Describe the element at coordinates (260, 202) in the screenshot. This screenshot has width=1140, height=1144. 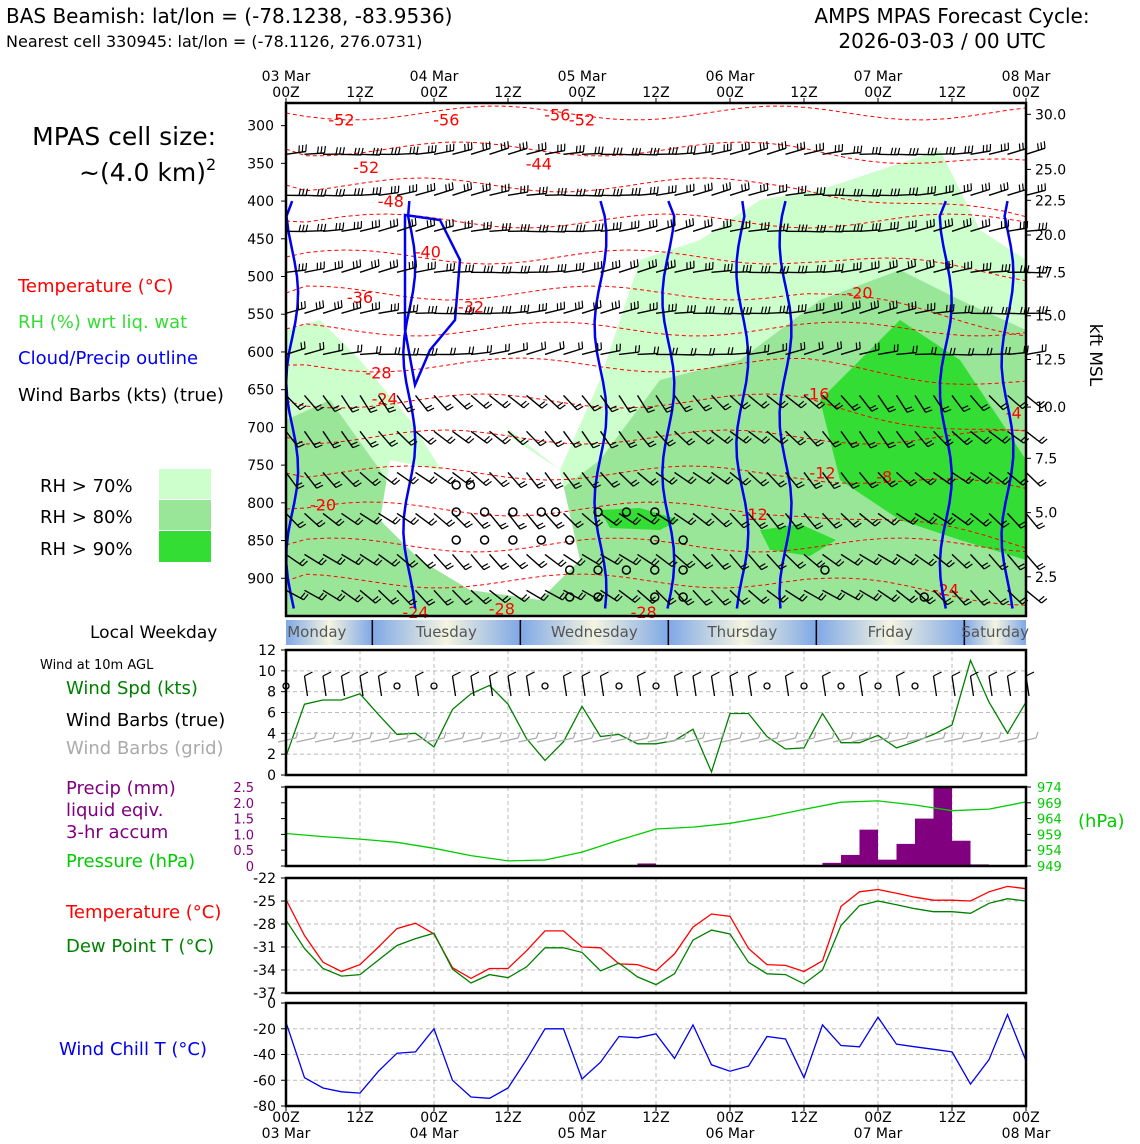
I see `hpa-tick-label: 400` at that location.